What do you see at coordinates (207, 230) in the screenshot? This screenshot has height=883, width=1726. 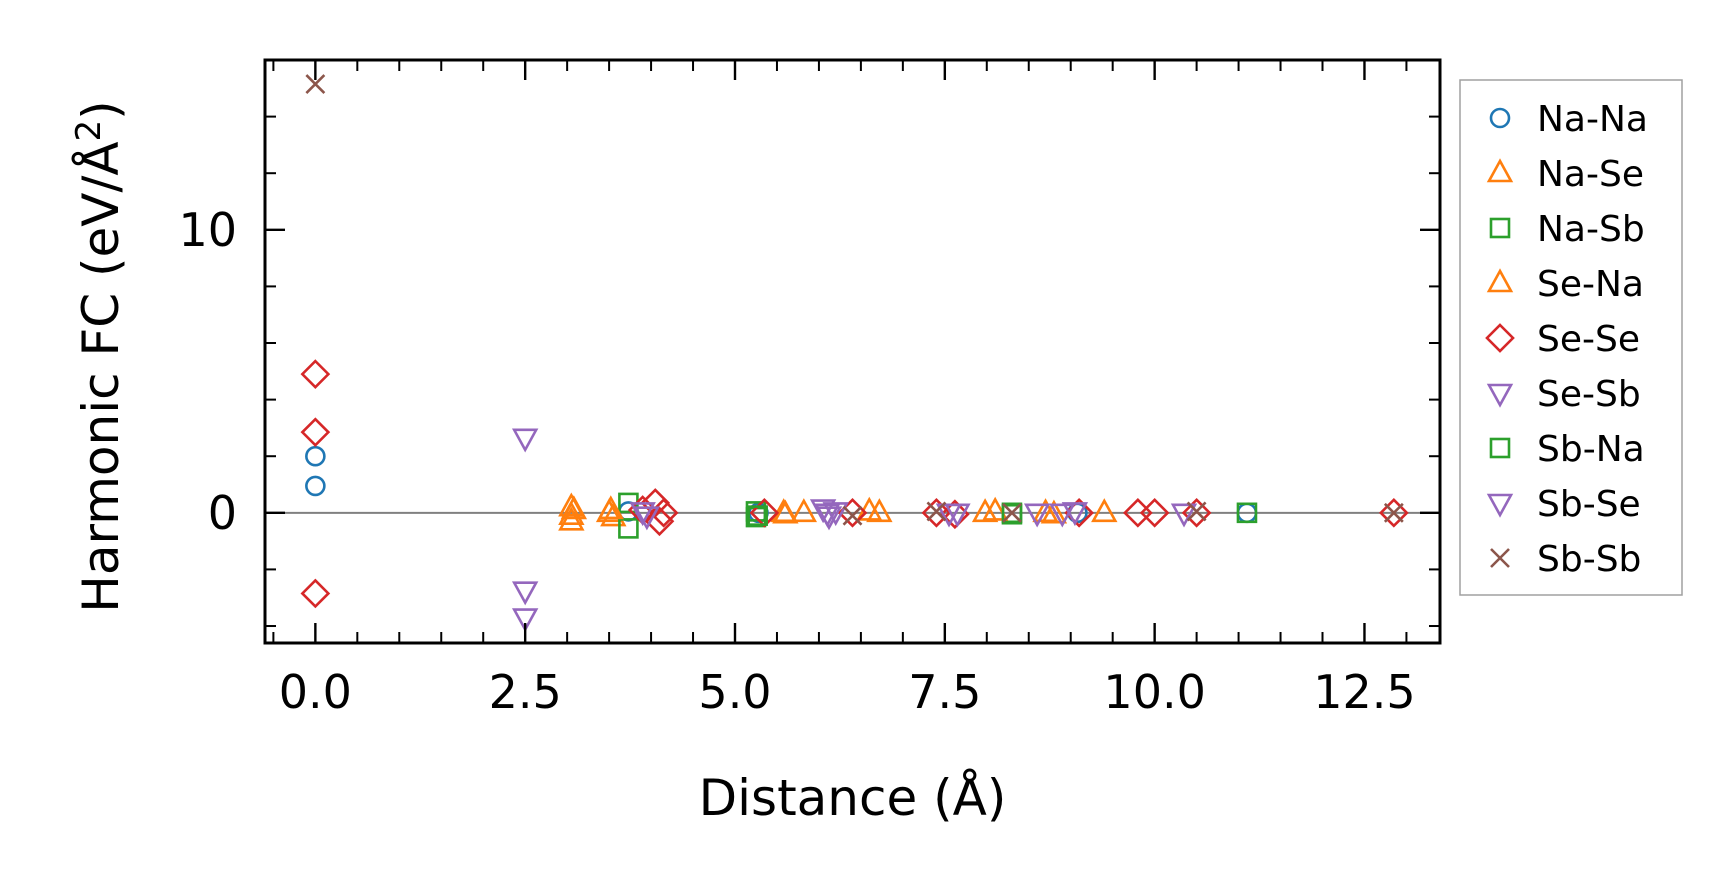 I see `y-tick-label: 10` at bounding box center [207, 230].